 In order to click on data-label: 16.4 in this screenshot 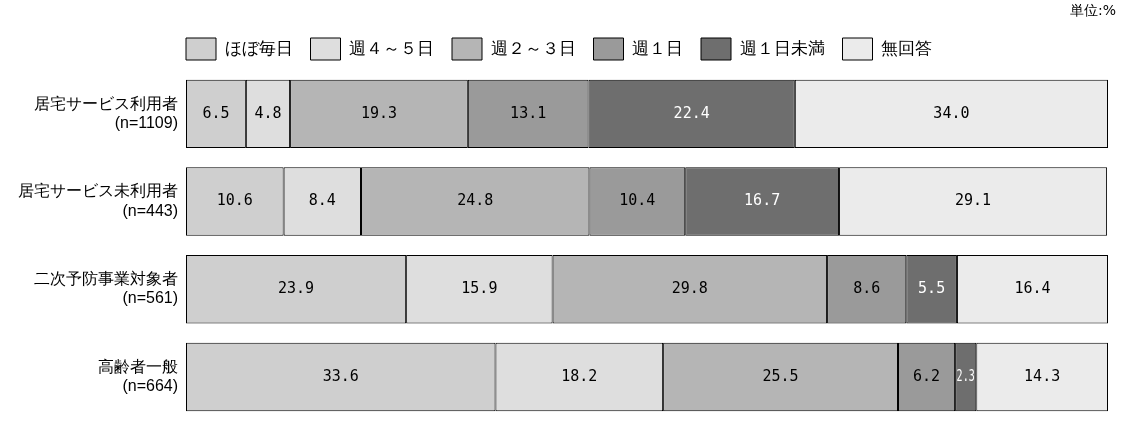, I will do `click(1032, 288)`.